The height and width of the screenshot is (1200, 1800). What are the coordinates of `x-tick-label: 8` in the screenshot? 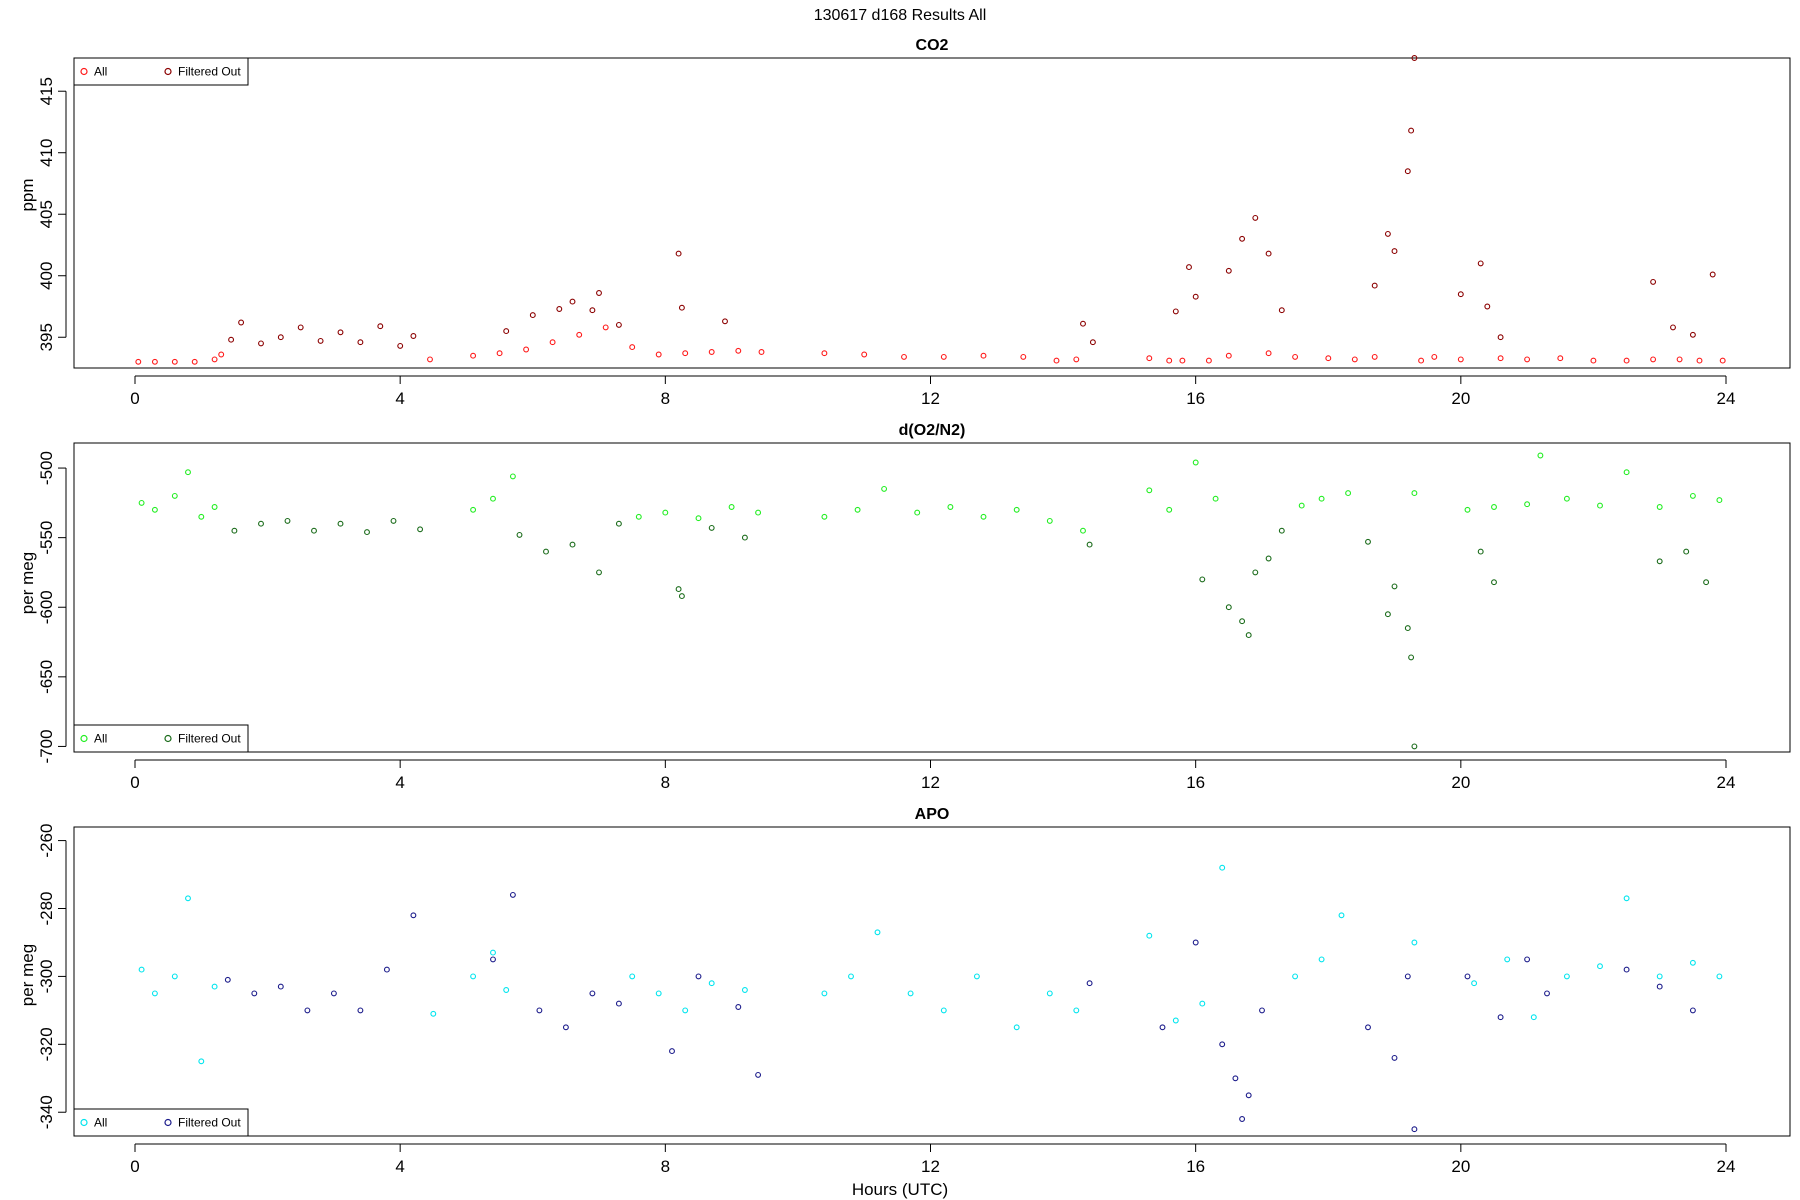 It's located at (665, 1166).